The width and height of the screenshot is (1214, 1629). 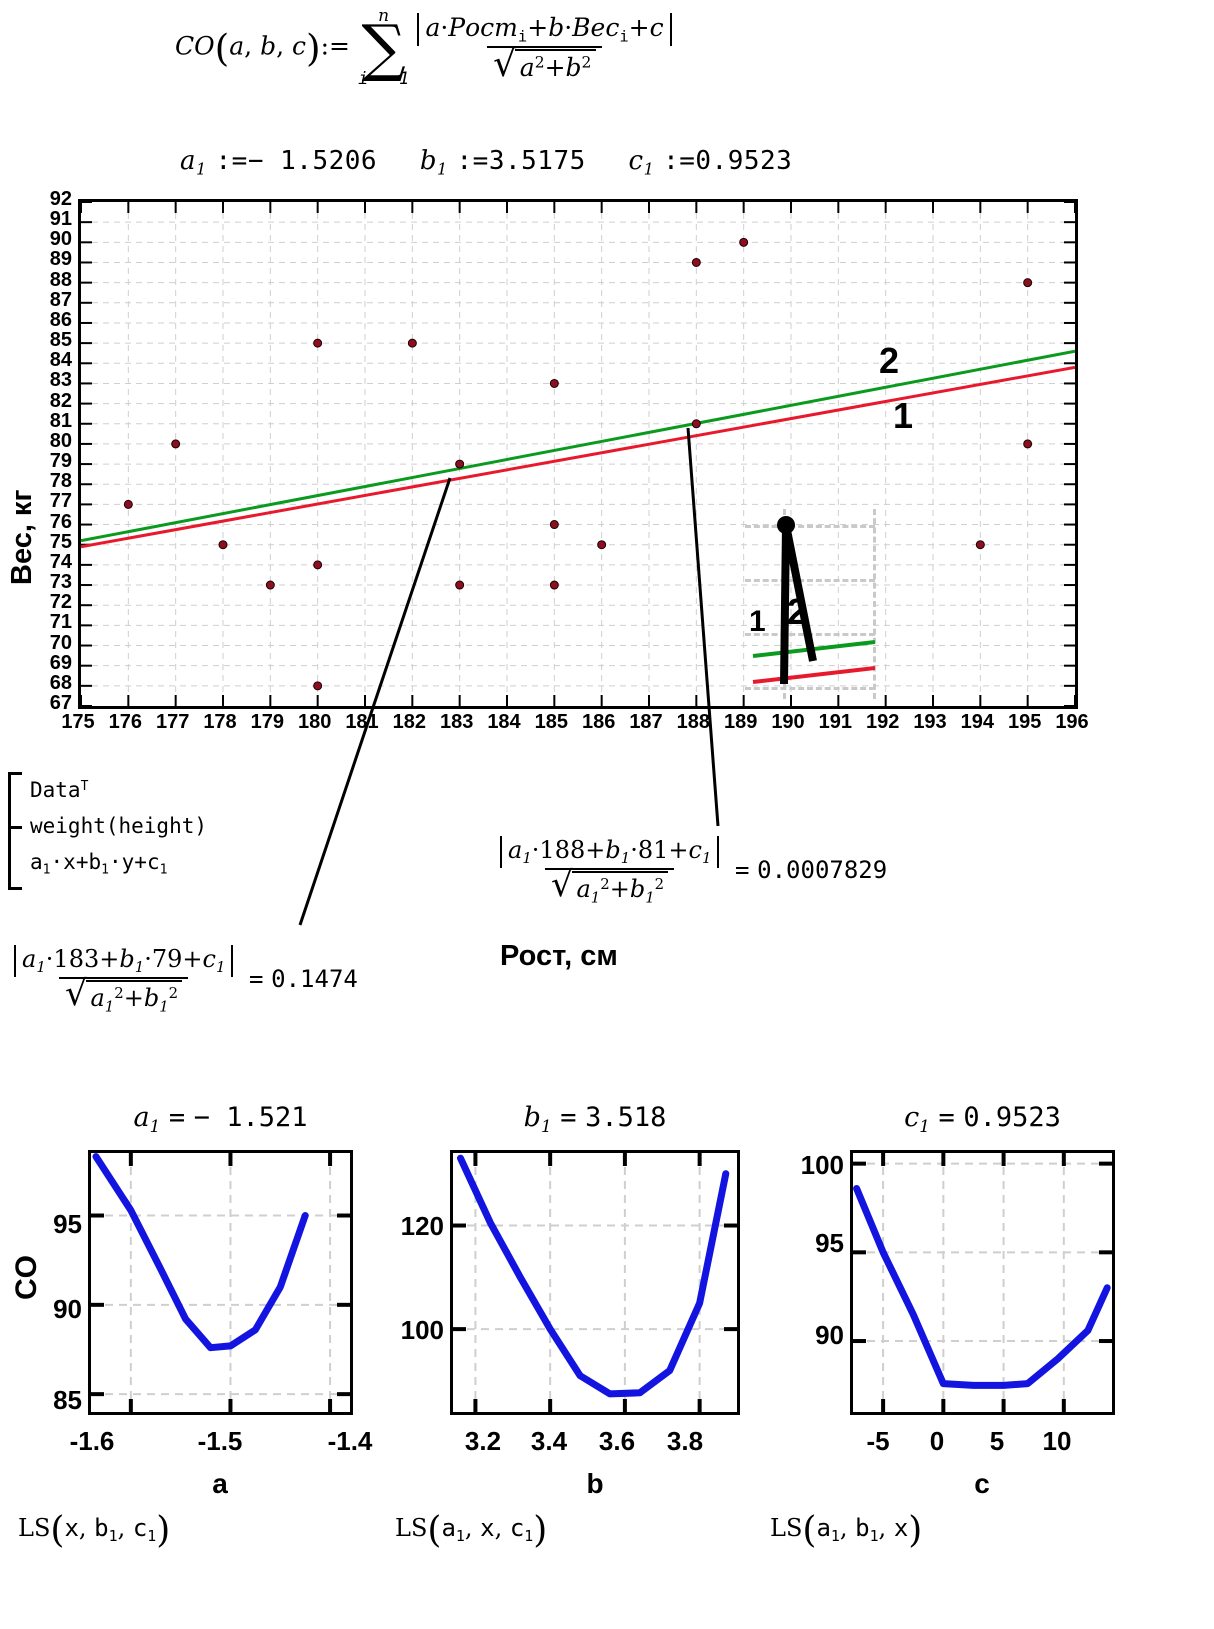 What do you see at coordinates (829, 1243) in the screenshot?
I see `subplot-c-ytick-1: 95` at bounding box center [829, 1243].